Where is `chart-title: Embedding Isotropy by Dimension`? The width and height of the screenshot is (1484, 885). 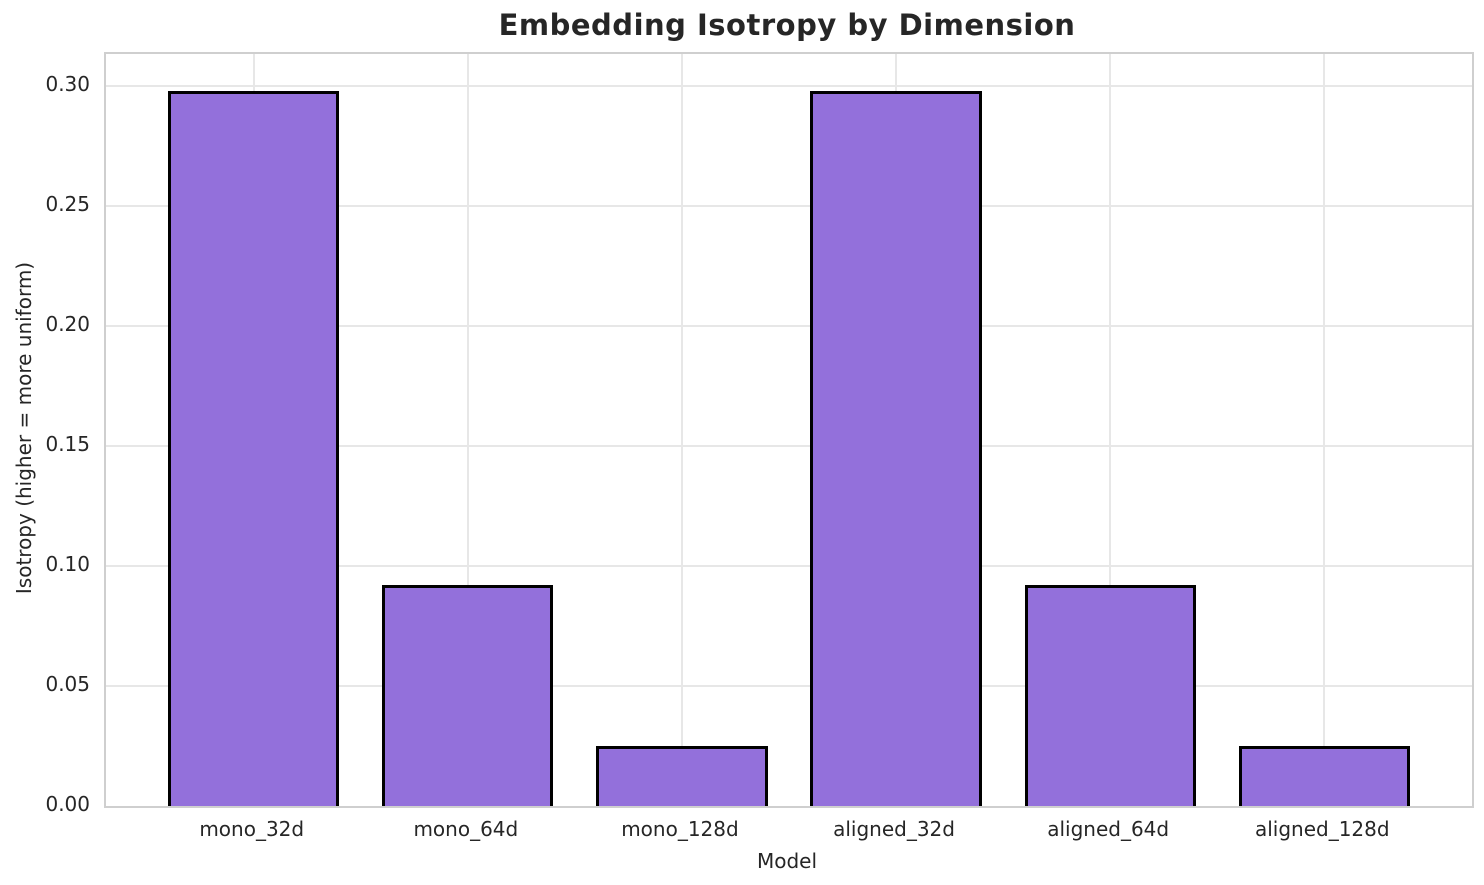
chart-title: Embedding Isotropy by Dimension is located at coordinates (787, 25).